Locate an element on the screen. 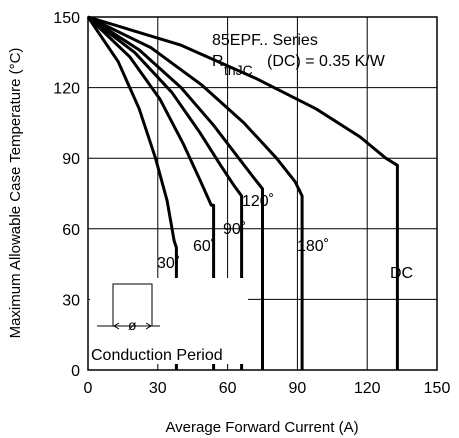 This screenshot has width=459, height=438. series-title: 85EPF.. Series is located at coordinates (265, 40).